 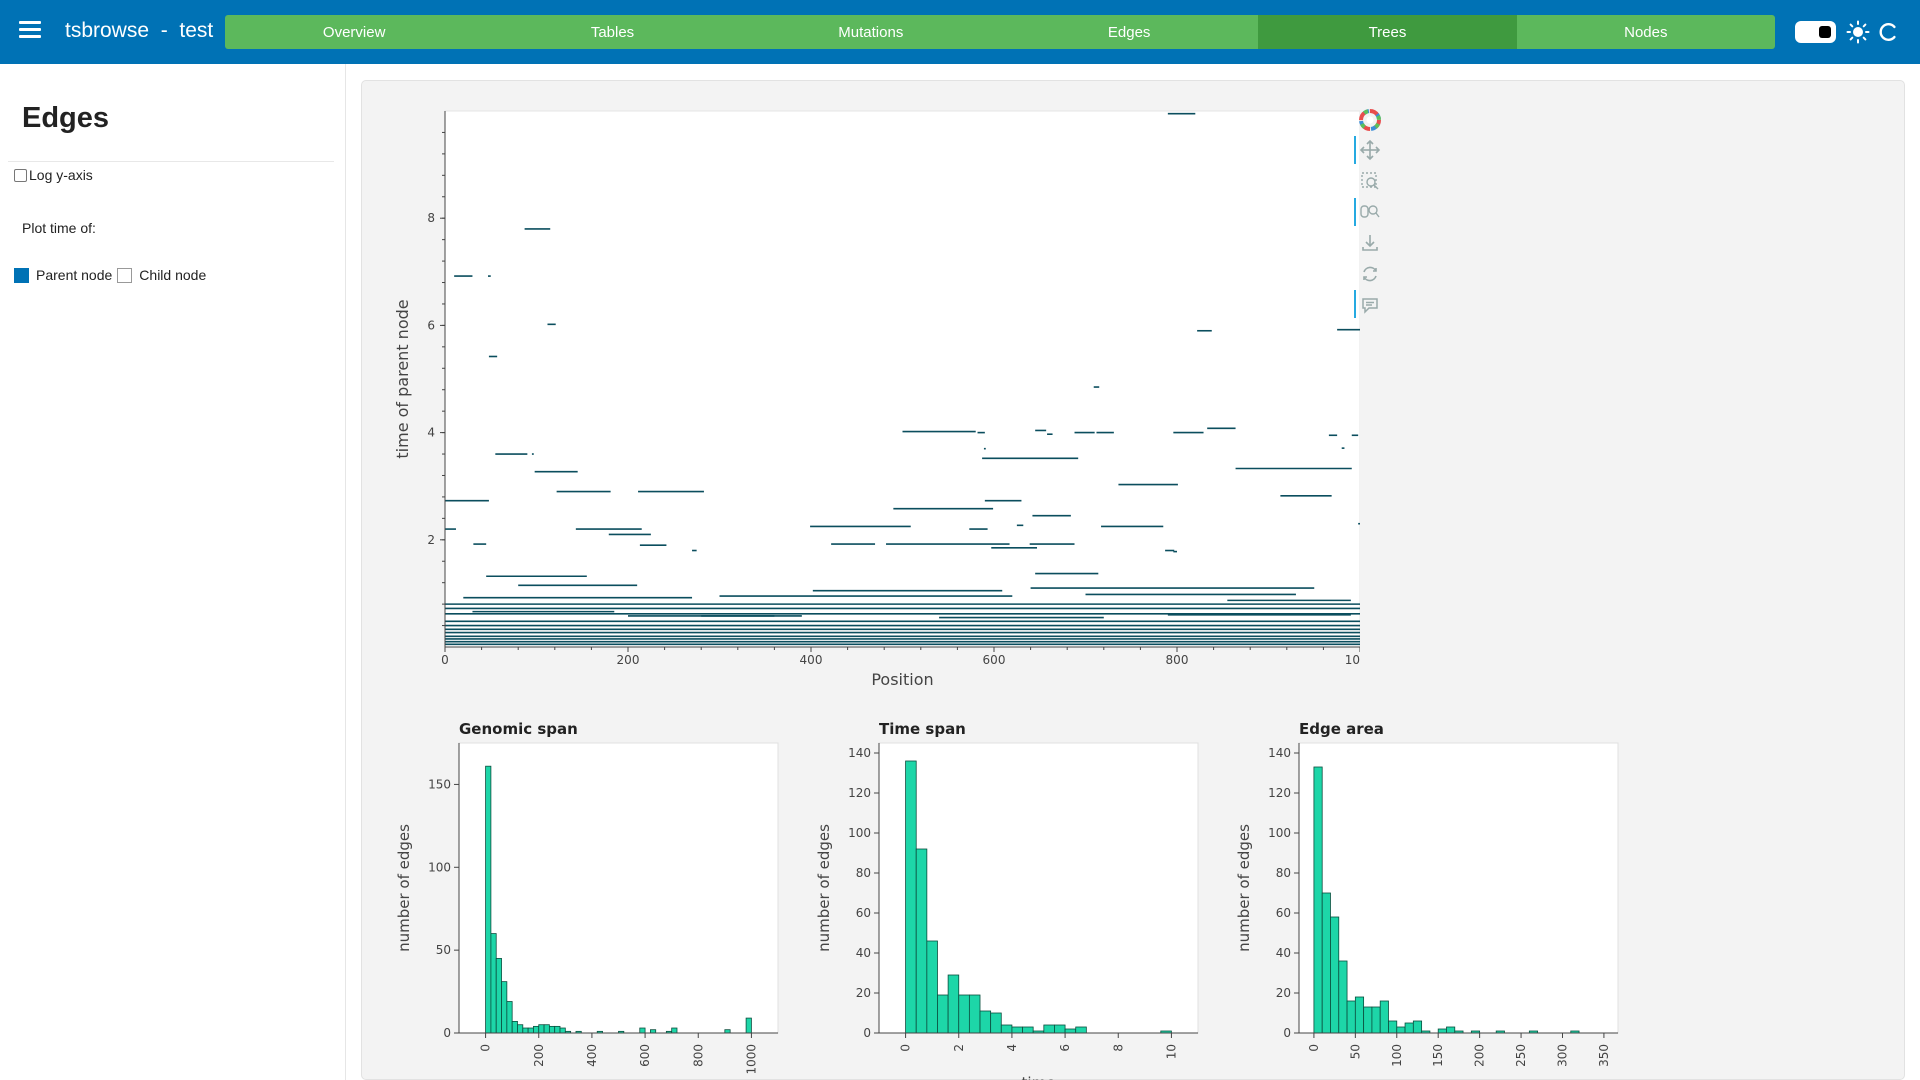 I want to click on box-zoom-icon, so click(x=1370, y=181).